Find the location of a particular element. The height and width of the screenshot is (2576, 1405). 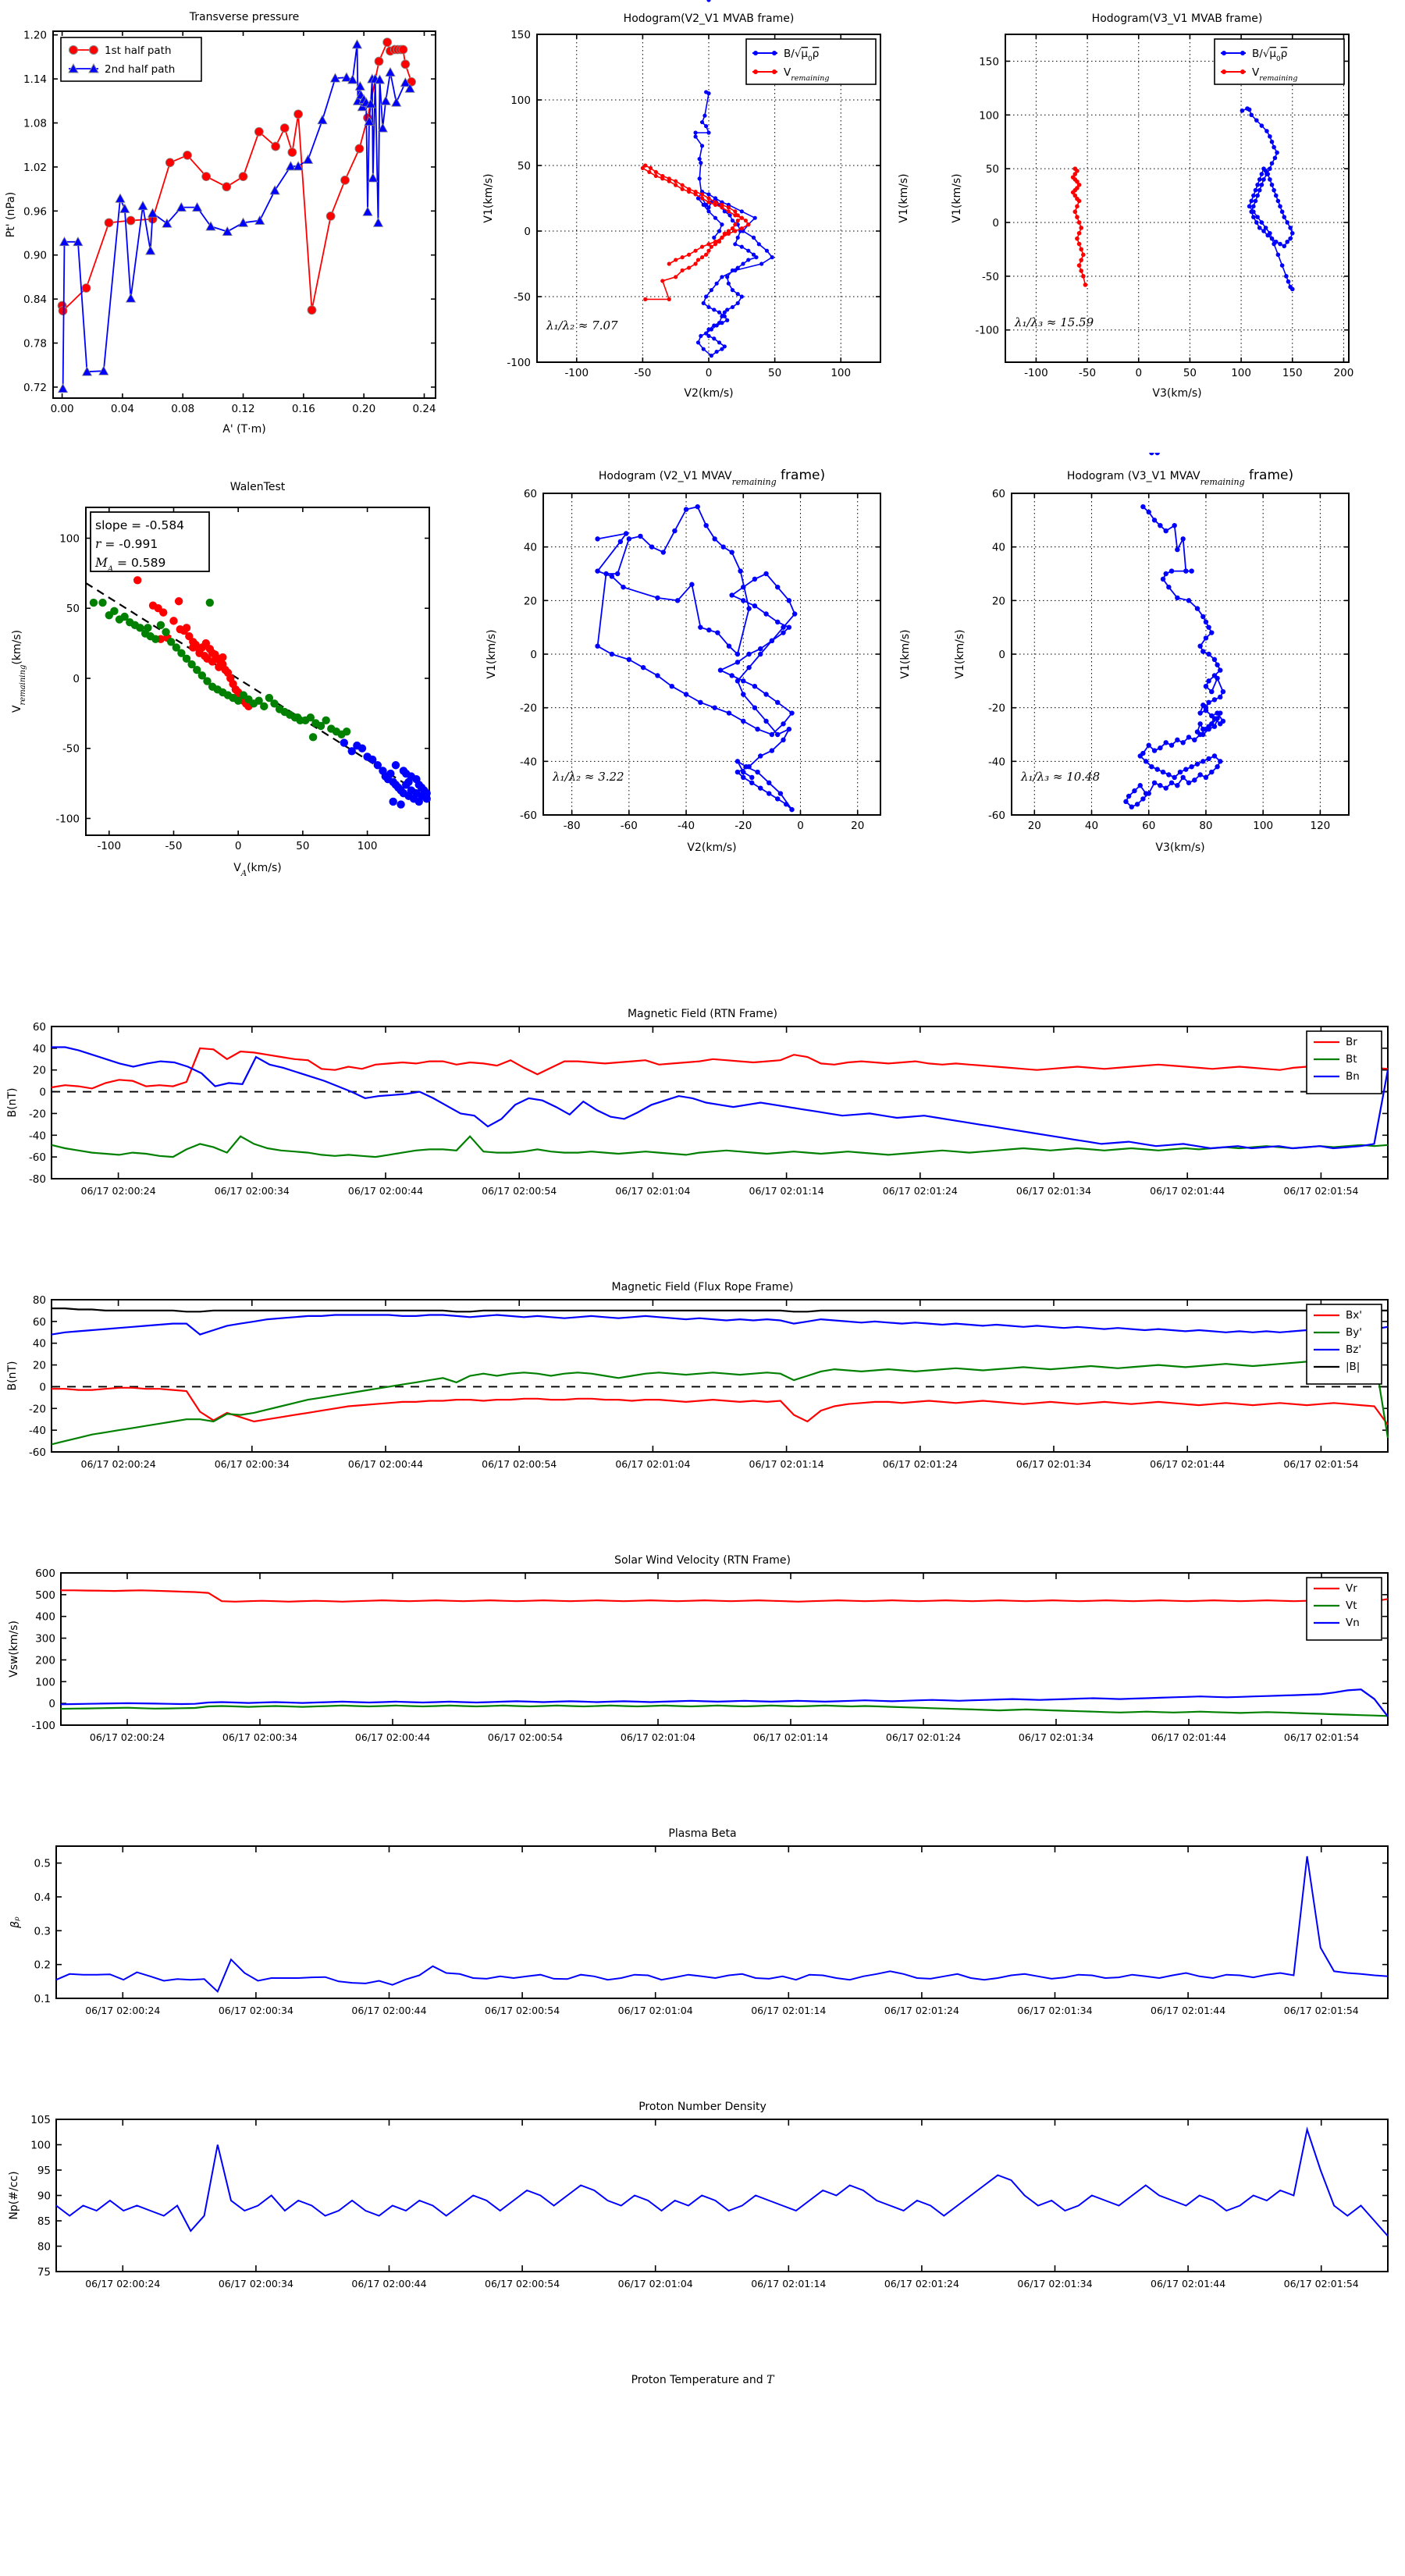

svg-text: -40 is located at coordinates (38, 1431).